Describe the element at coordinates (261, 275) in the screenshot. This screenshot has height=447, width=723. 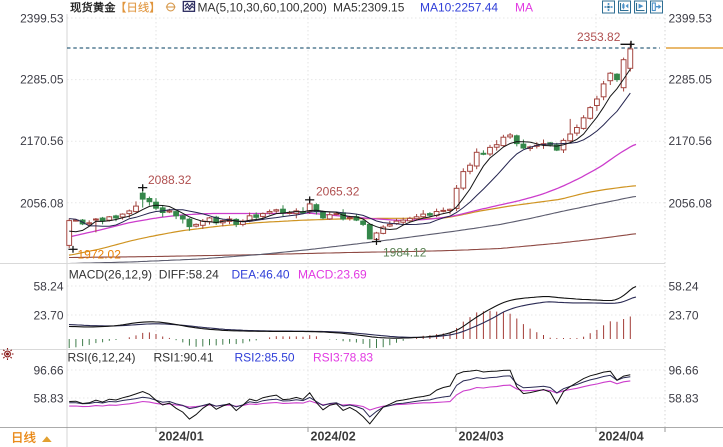
I see `svg-text: DEA:46.40` at that location.